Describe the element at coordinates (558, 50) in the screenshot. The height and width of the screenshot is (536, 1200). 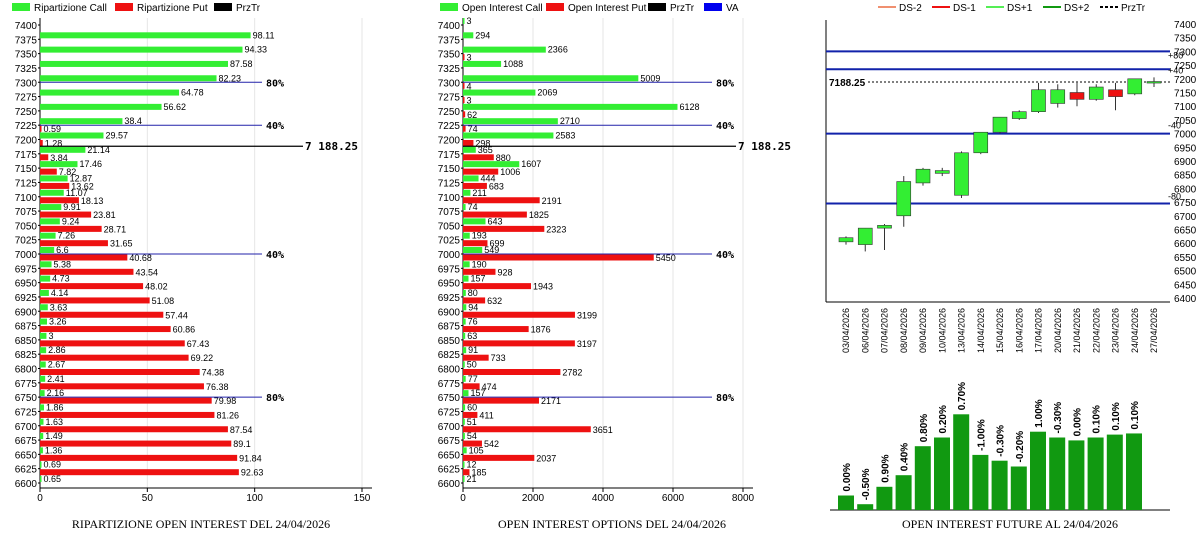
I see `call-value-label: 2366` at that location.